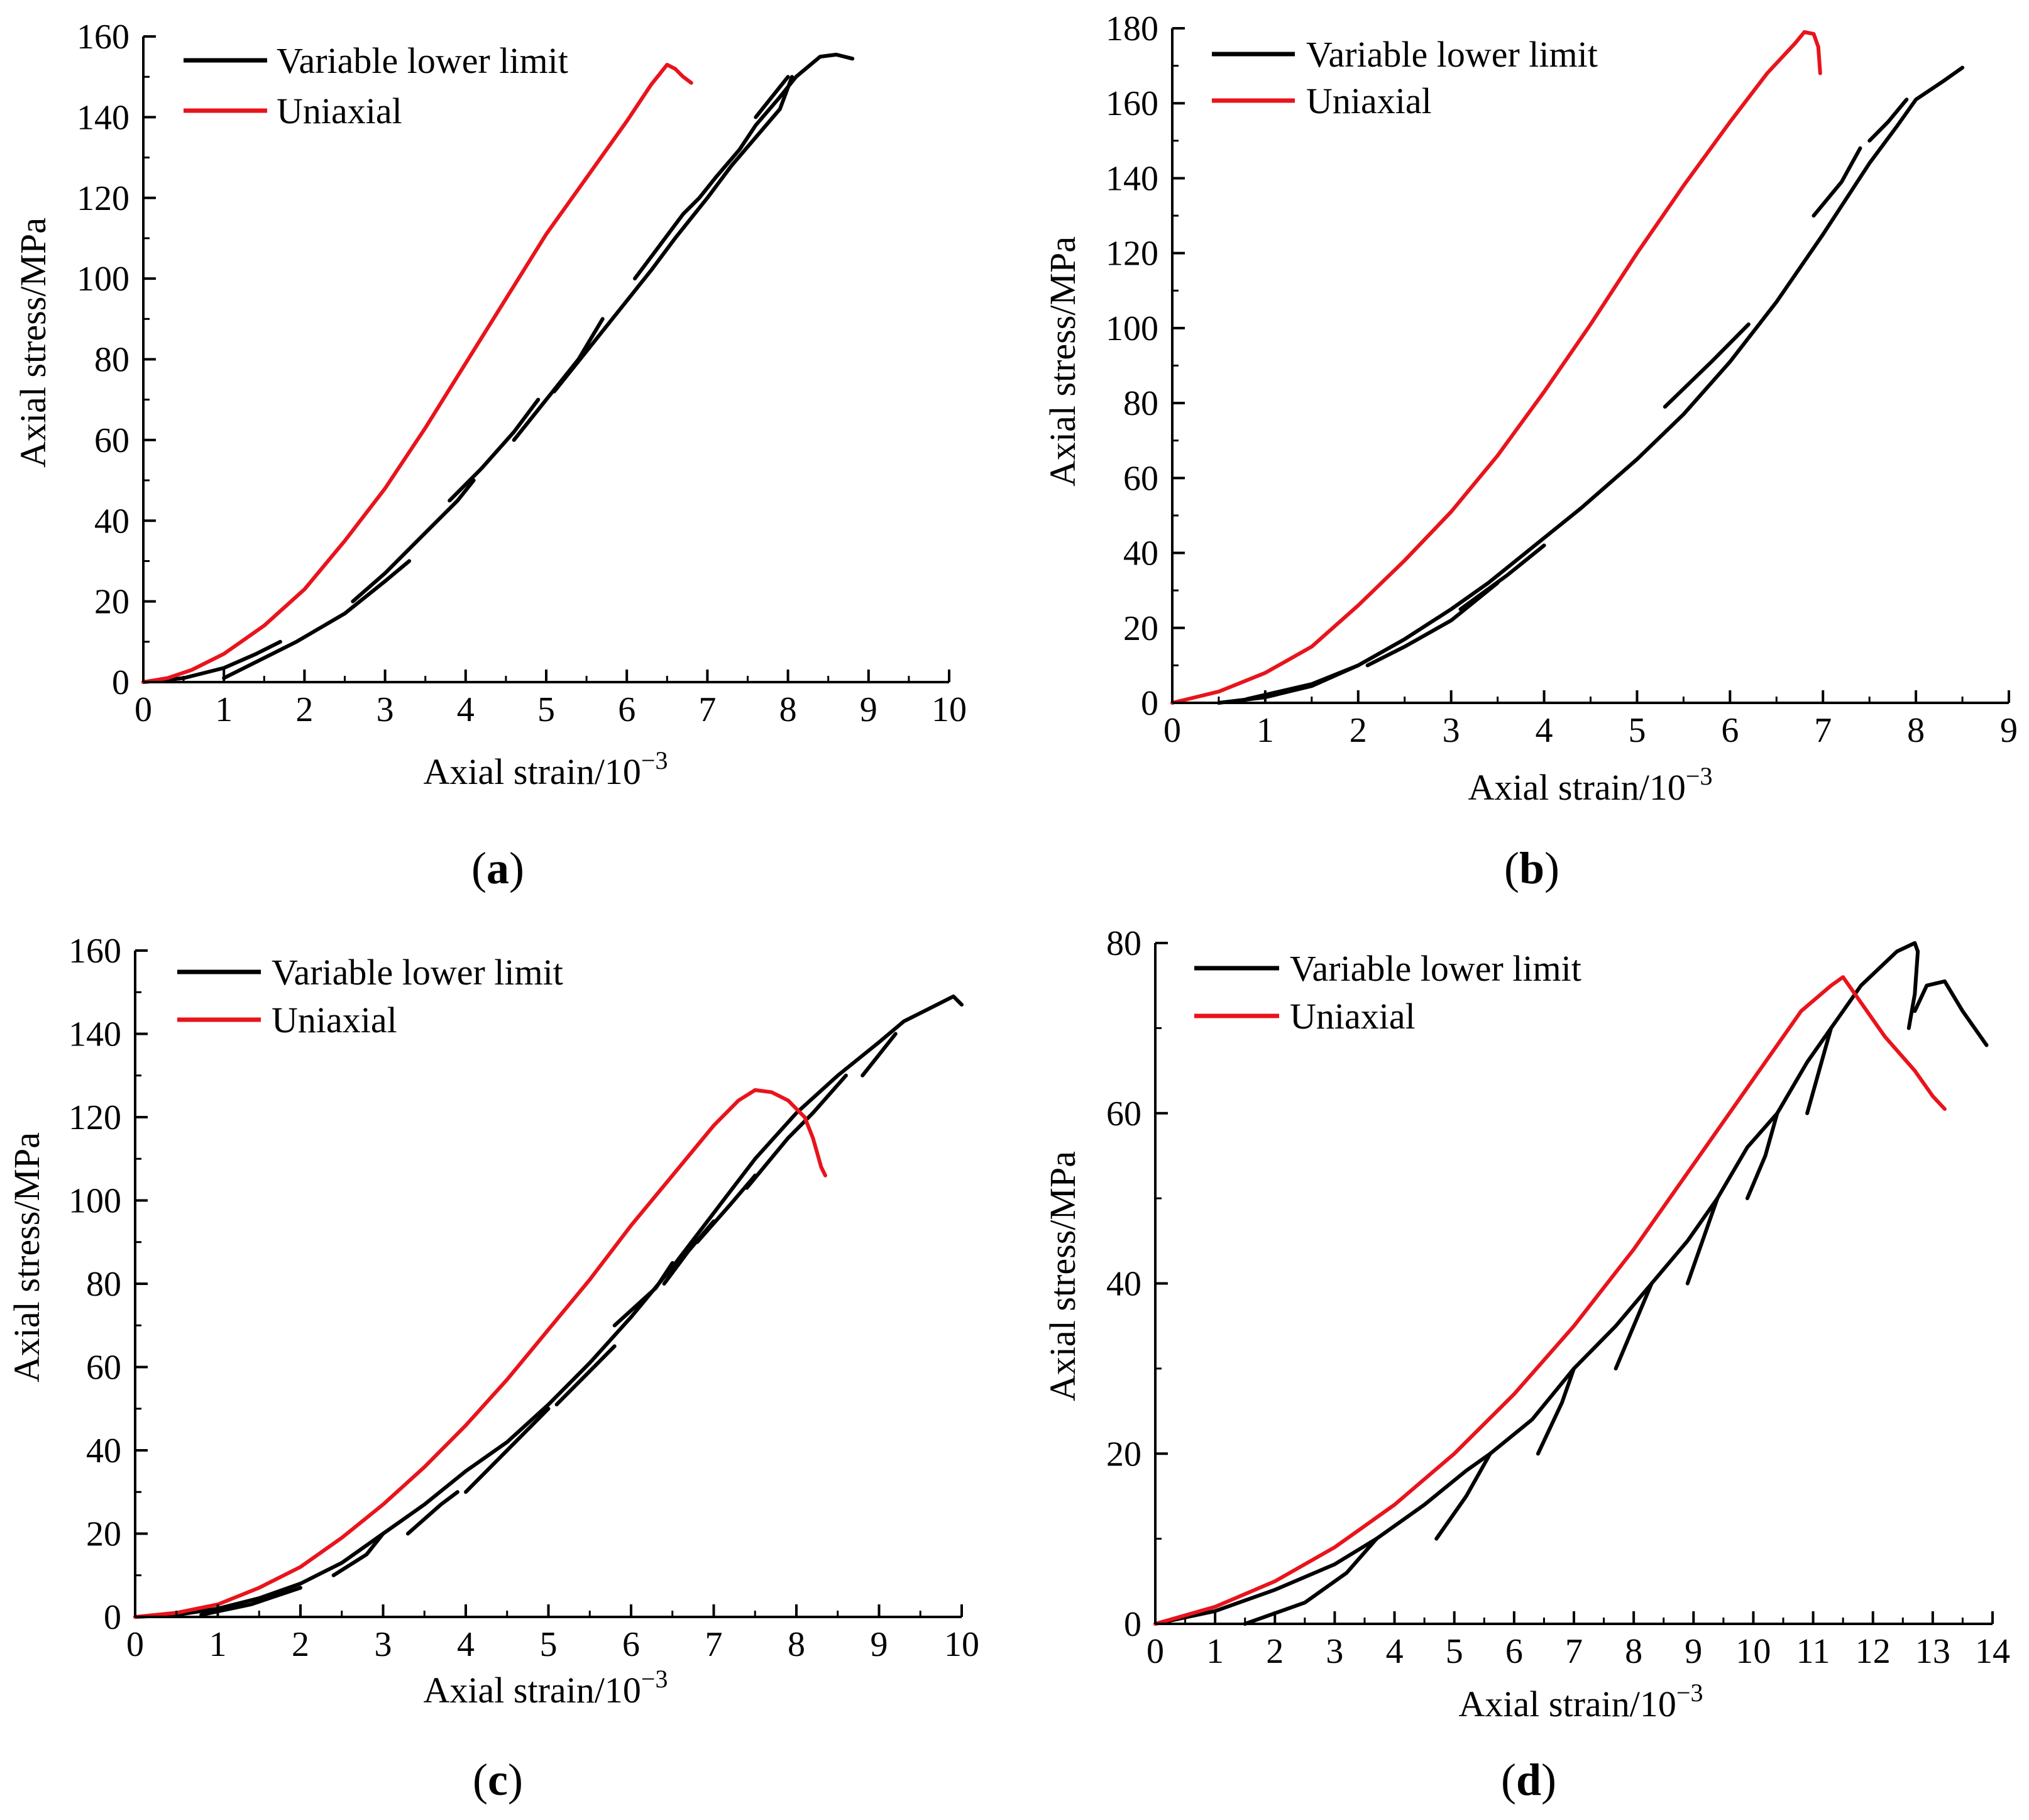 This screenshot has height=1820, width=2029. What do you see at coordinates (111, 521) in the screenshot?
I see `panel-a-y-tick-label-2: 40` at bounding box center [111, 521].